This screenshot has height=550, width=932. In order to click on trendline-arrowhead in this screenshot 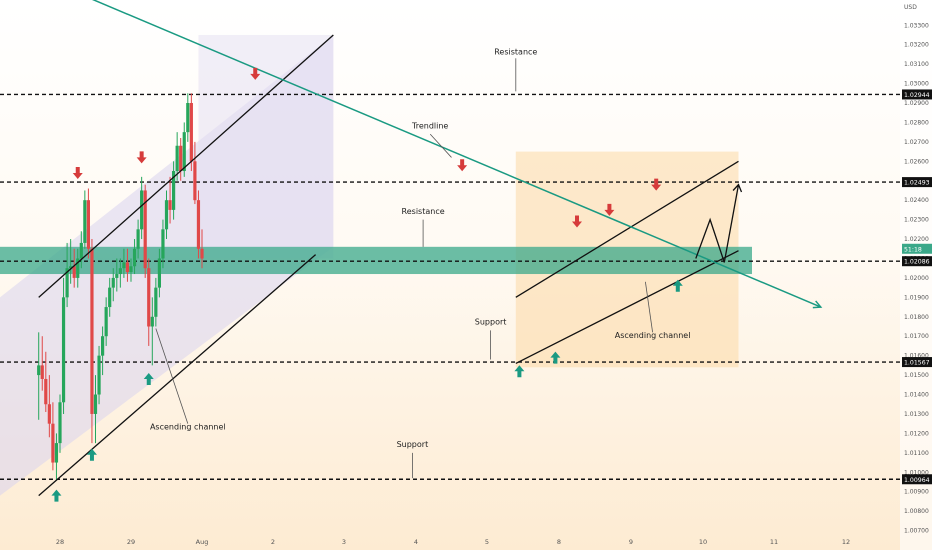, I will do `click(817, 304)`.